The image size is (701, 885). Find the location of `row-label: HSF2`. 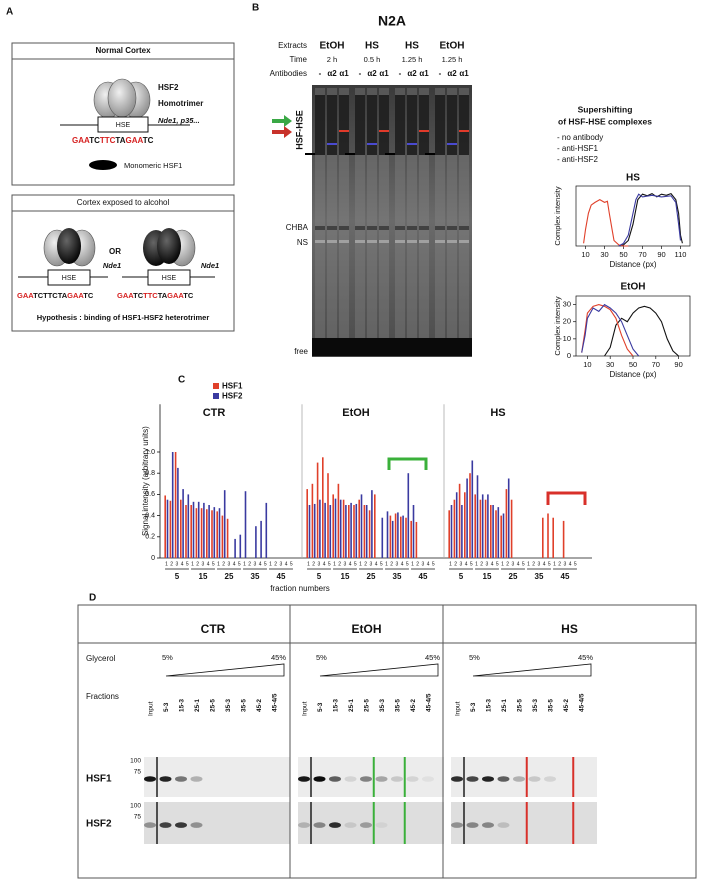

row-label: HSF2 is located at coordinates (99, 824).